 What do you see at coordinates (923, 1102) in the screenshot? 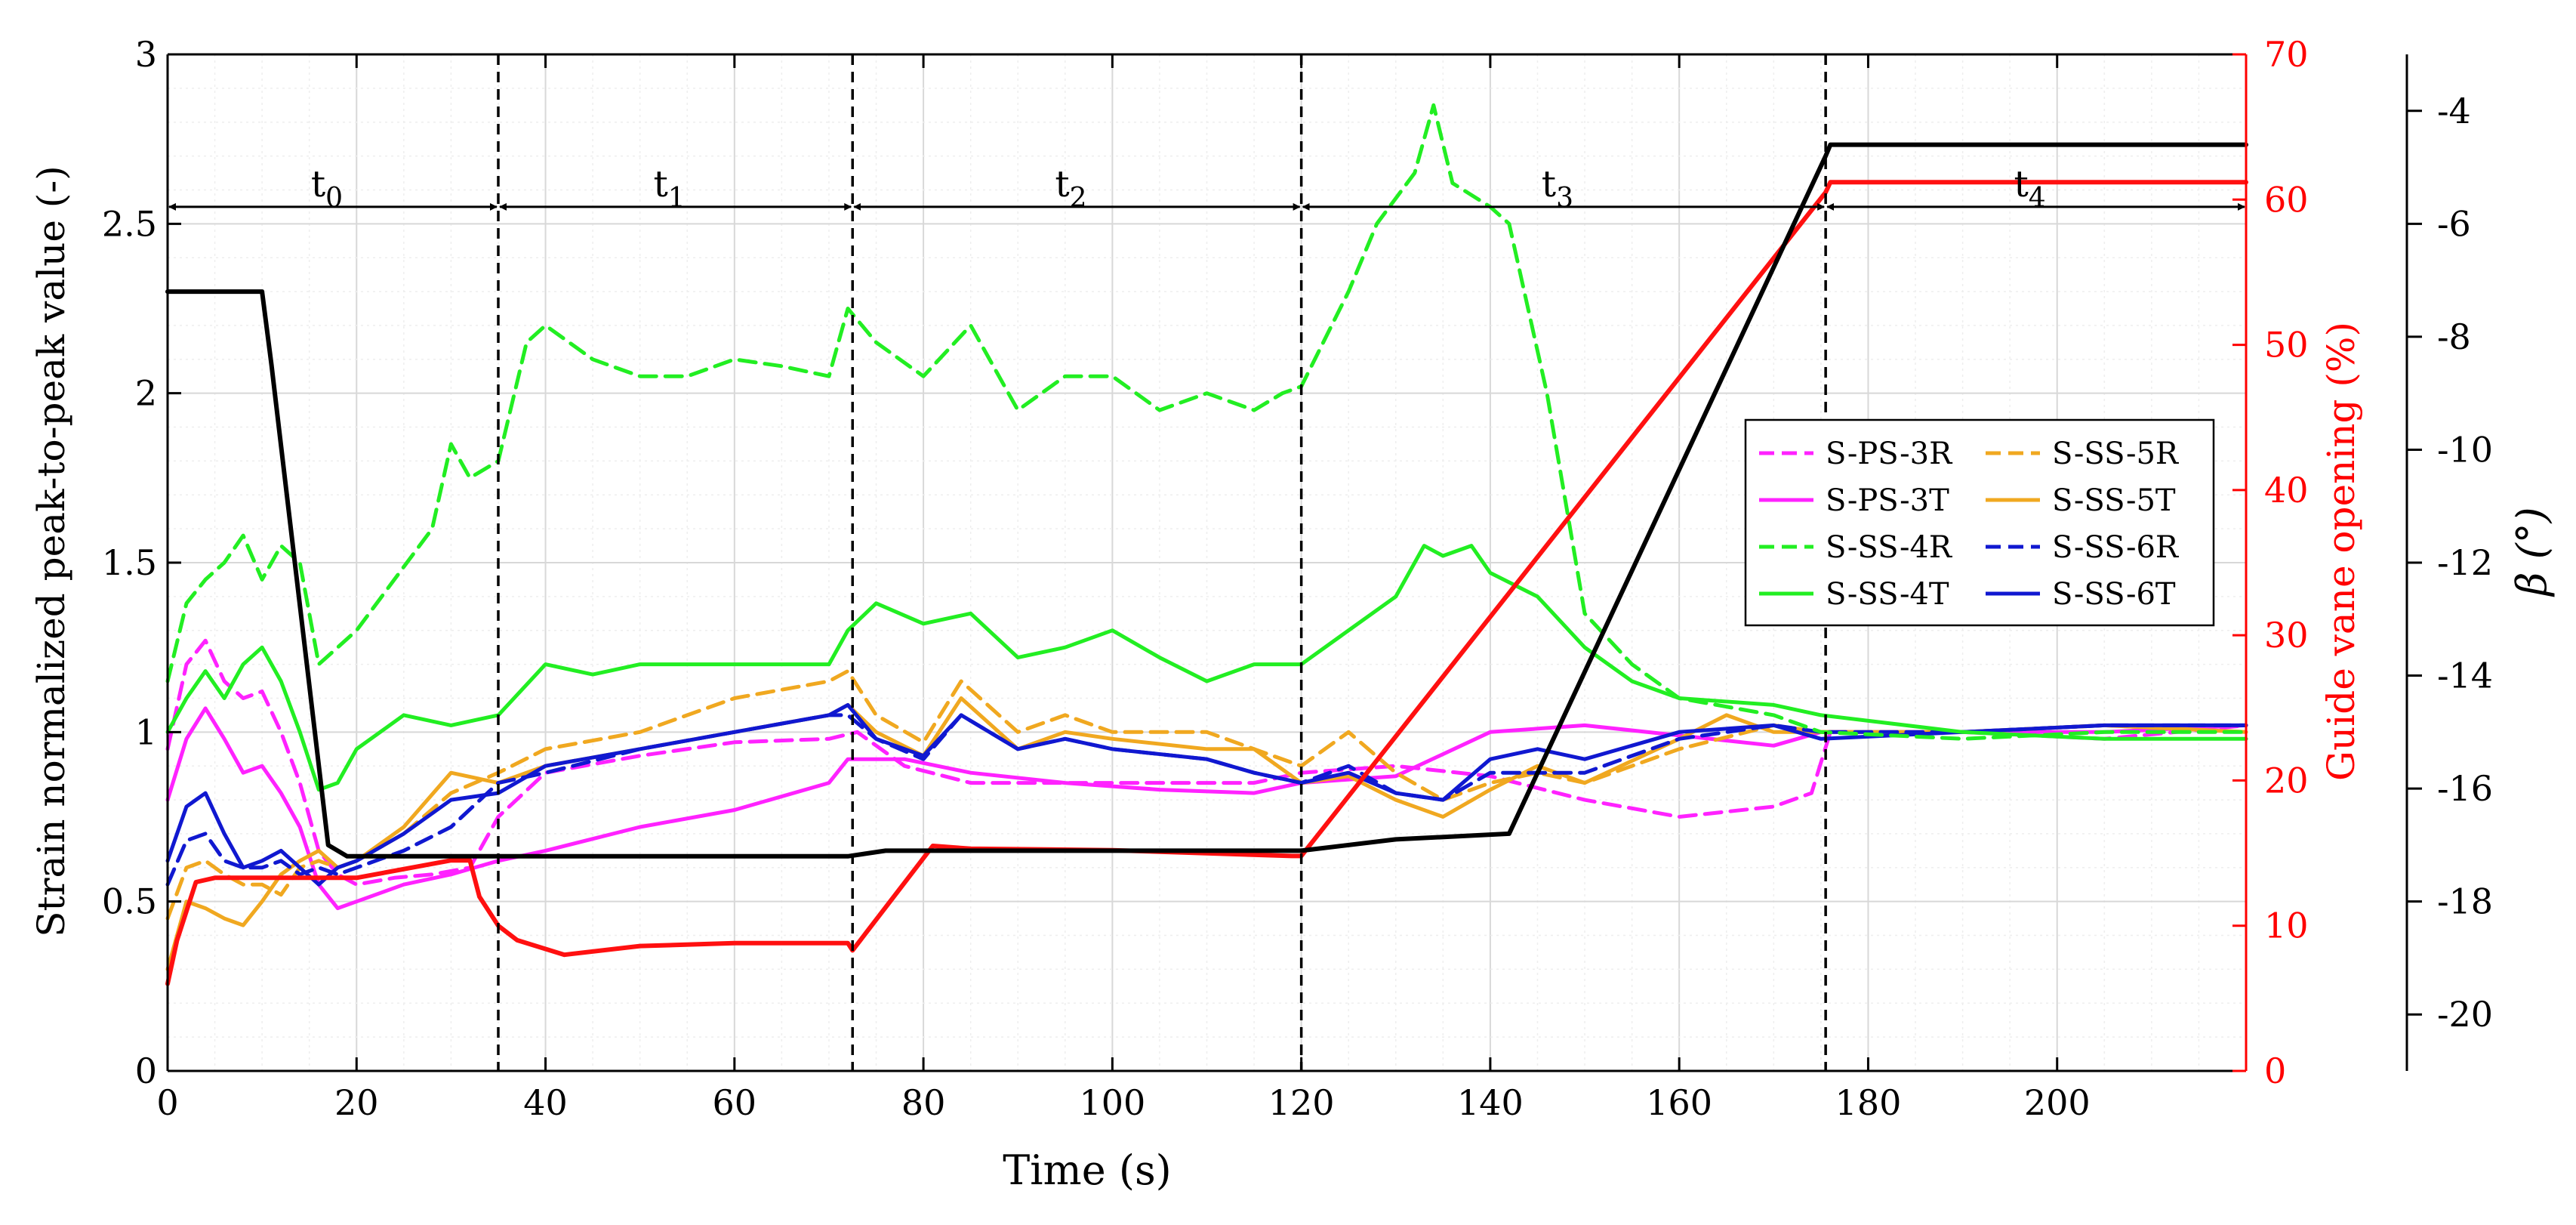
I see `x-tick-label: 80` at bounding box center [923, 1102].